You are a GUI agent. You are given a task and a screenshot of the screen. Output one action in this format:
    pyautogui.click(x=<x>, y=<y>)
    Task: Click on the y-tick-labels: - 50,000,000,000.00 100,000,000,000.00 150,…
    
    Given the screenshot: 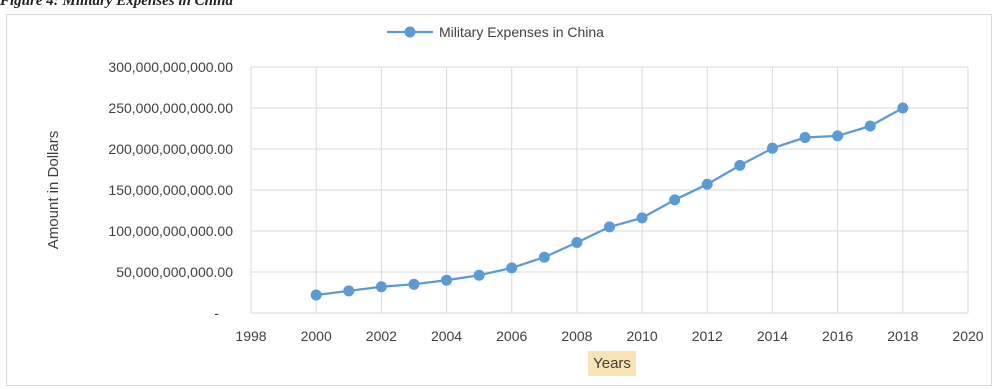 What is the action you would take?
    pyautogui.click(x=170, y=190)
    